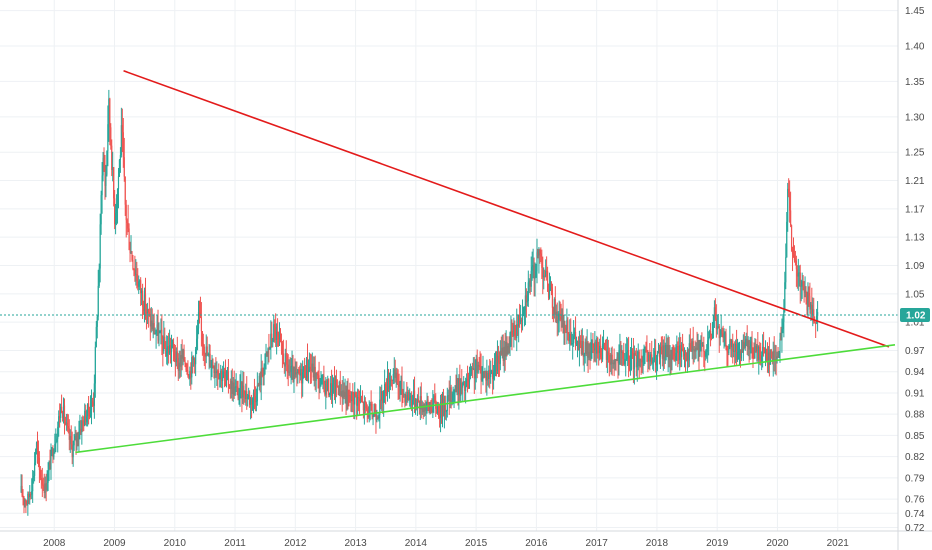 This screenshot has height=550, width=932. Describe the element at coordinates (915, 457) in the screenshot. I see `y-tick-label: 0.82` at that location.